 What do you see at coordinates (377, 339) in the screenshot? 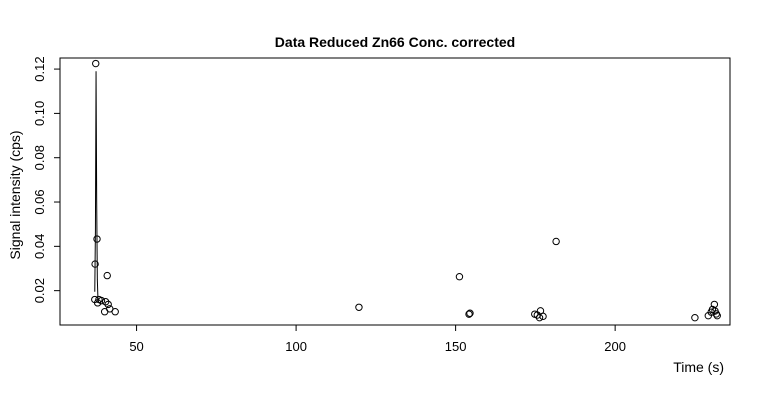
I see `x-axis: 50 100 150 200` at bounding box center [377, 339].